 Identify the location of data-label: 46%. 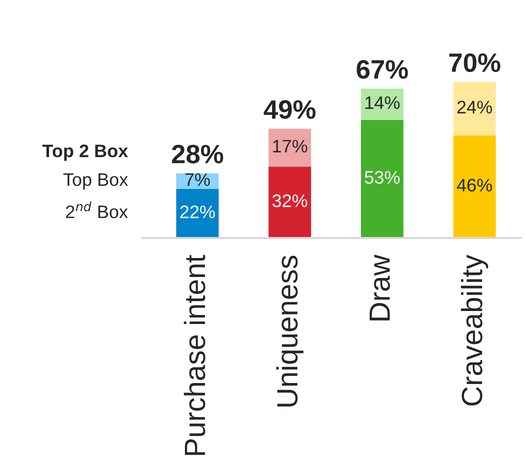
(474, 185).